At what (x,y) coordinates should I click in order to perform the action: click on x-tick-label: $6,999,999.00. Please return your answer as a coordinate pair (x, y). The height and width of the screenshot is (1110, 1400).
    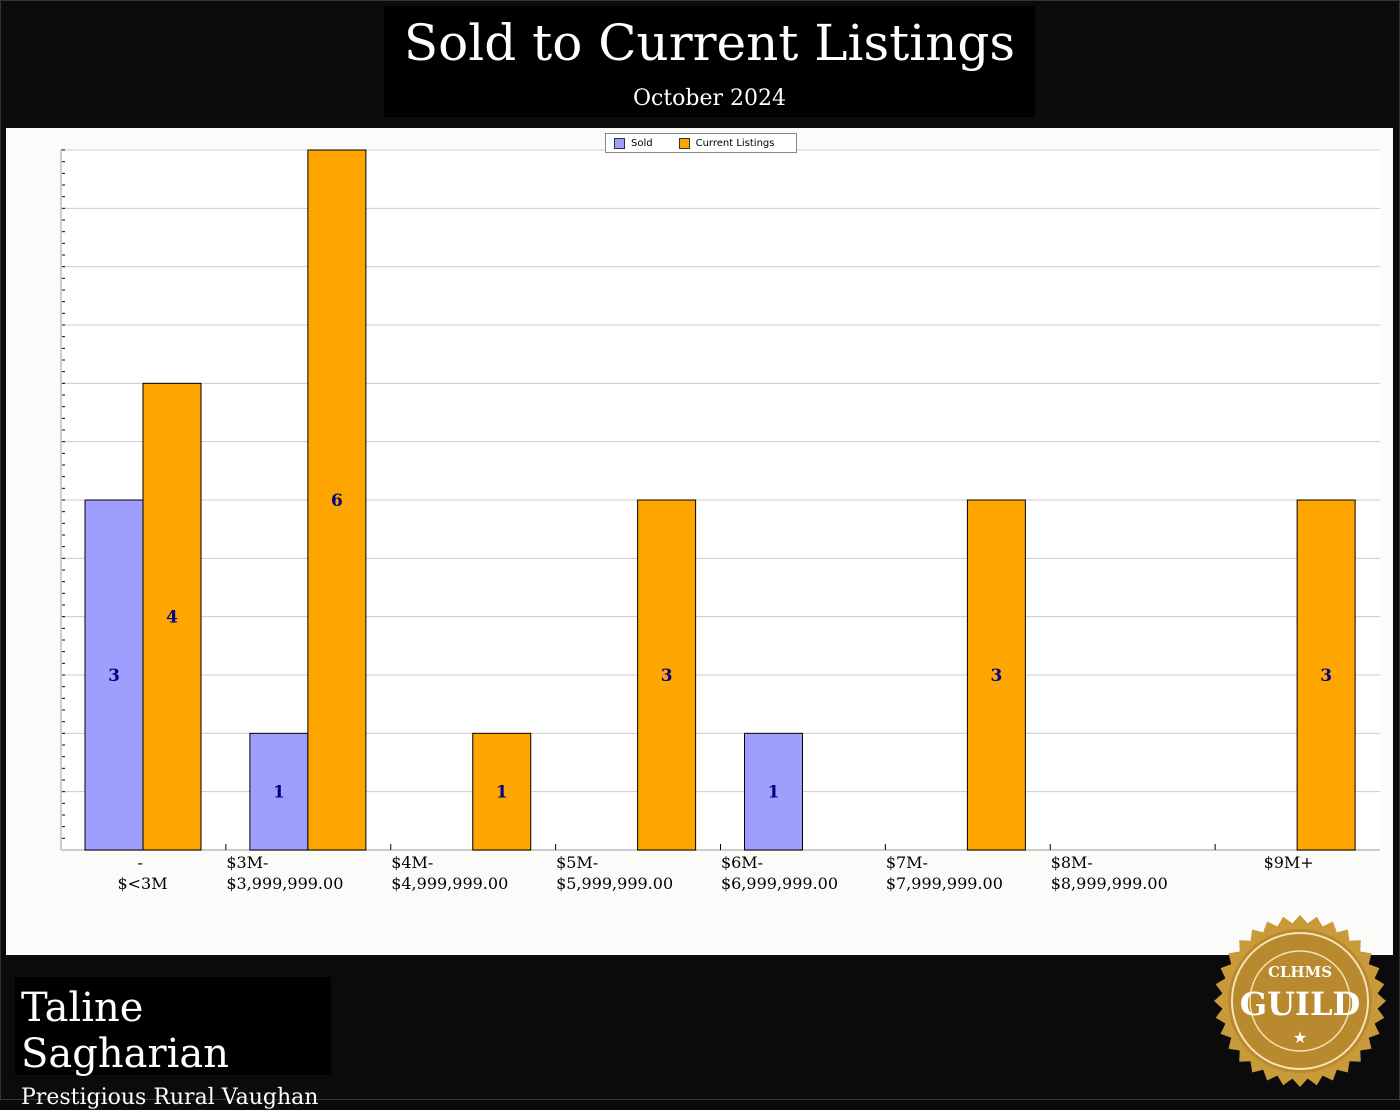
    Looking at the image, I should click on (779, 883).